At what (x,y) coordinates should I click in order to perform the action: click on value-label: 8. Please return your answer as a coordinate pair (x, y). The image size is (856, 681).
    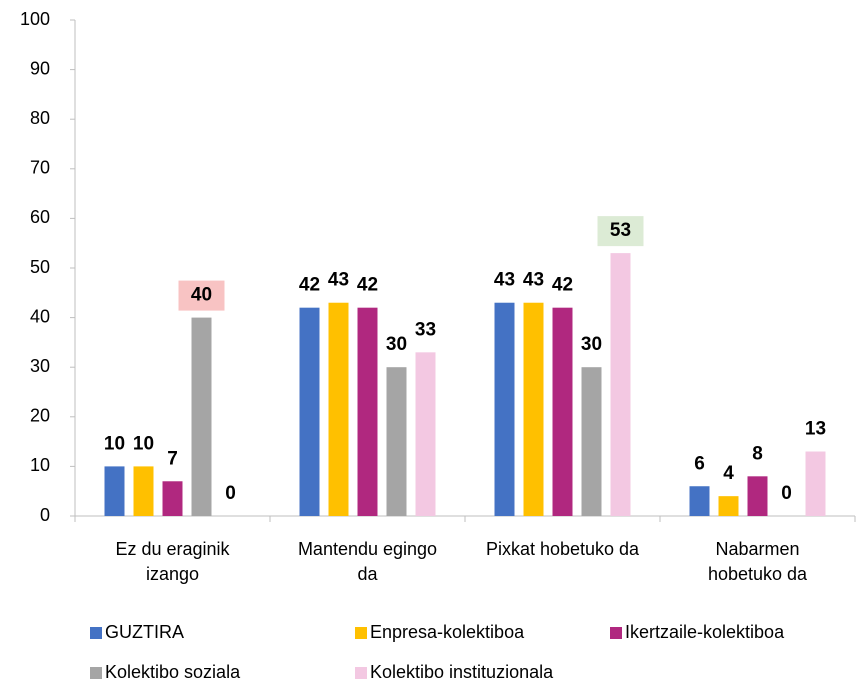
    Looking at the image, I should click on (757, 453).